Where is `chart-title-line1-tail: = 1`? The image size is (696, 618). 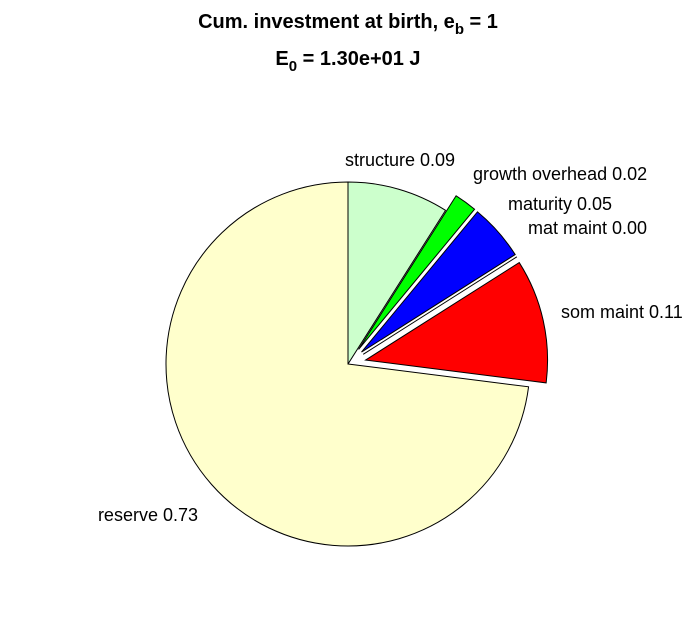
chart-title-line1-tail: = 1 is located at coordinates (481, 22).